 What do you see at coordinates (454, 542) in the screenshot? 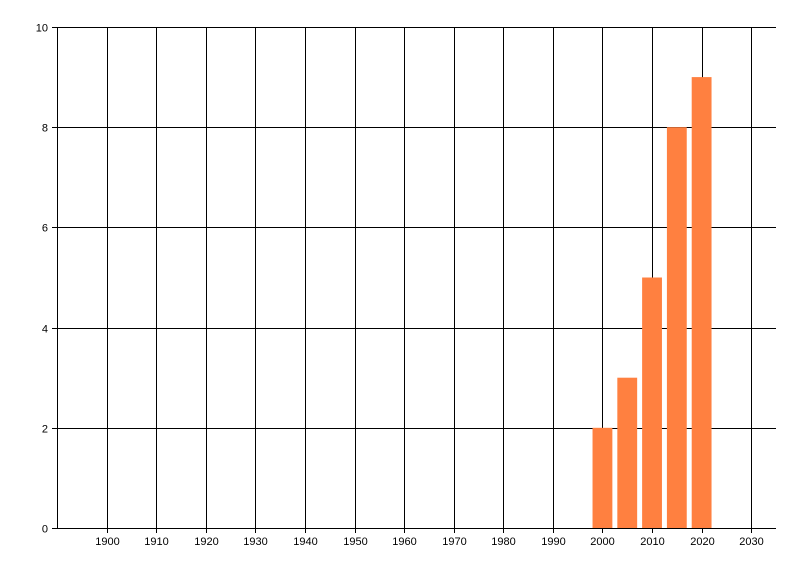
I see `x-tick-label: 1970` at bounding box center [454, 542].